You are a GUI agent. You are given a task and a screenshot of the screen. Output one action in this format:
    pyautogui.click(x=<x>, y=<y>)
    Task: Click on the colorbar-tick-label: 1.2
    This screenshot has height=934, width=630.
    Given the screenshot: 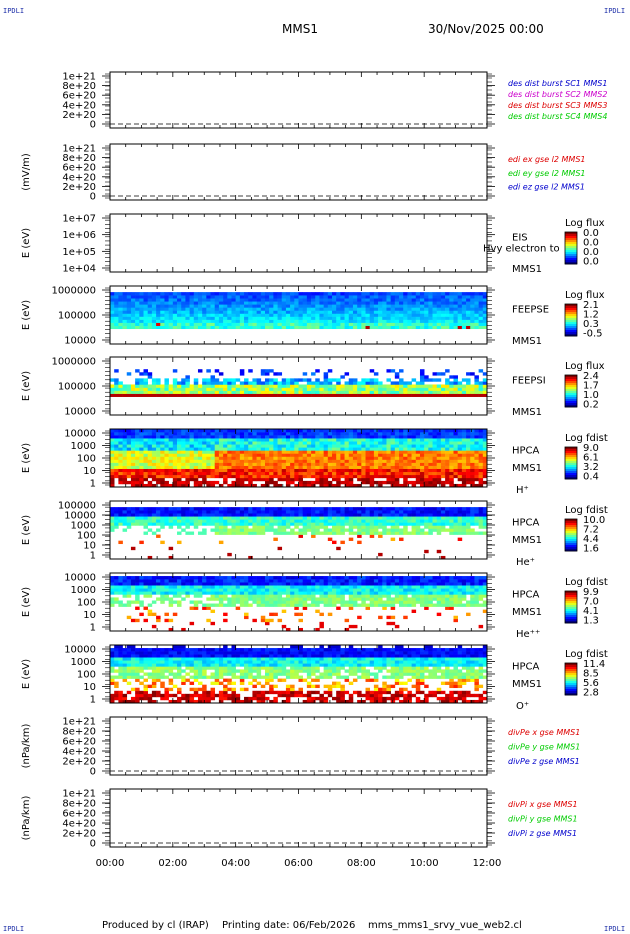 What is the action you would take?
    pyautogui.click(x=591, y=315)
    